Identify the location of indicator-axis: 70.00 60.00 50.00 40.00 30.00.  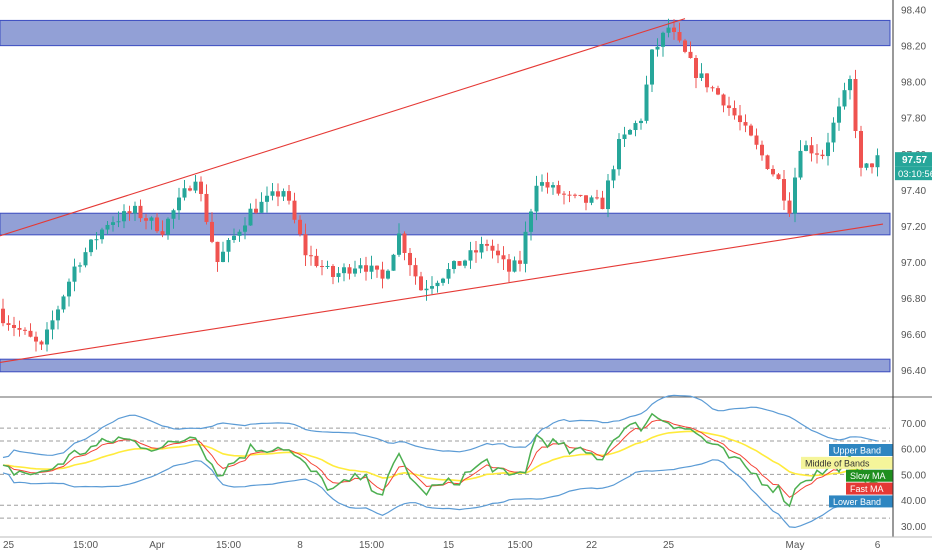
(913, 476).